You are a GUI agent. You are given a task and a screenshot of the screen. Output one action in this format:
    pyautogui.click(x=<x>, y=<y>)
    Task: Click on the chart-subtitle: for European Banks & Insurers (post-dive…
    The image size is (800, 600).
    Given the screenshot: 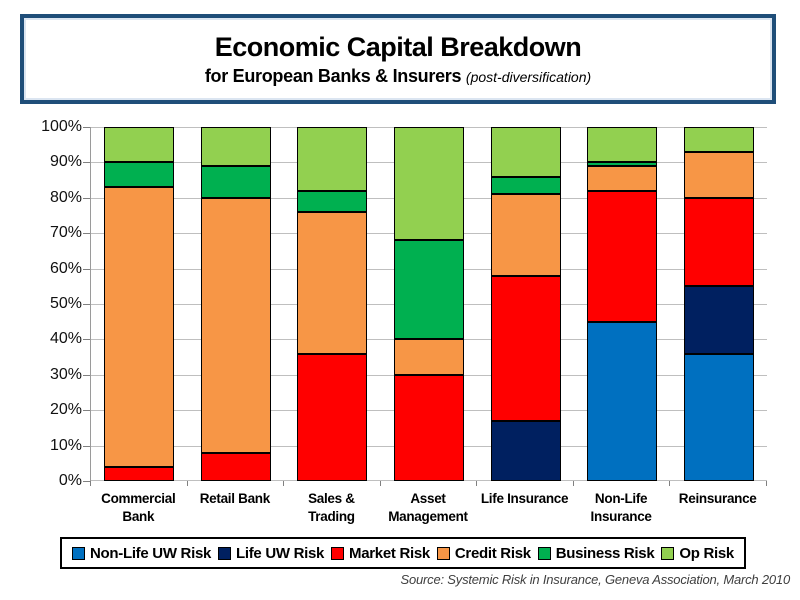 What is the action you would take?
    pyautogui.click(x=398, y=76)
    